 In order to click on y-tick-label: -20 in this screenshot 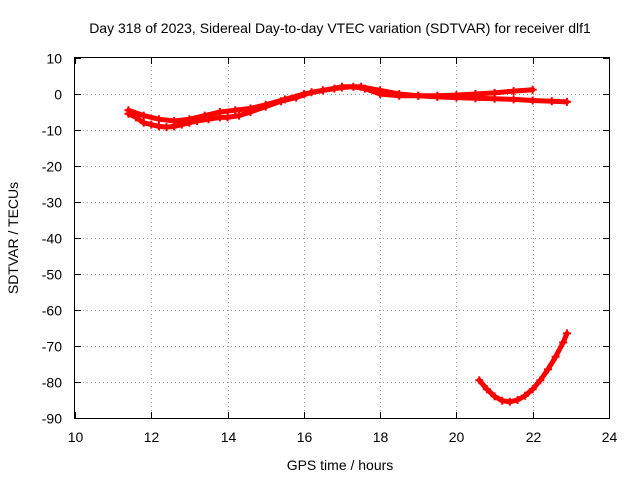, I will do `click(52, 167)`.